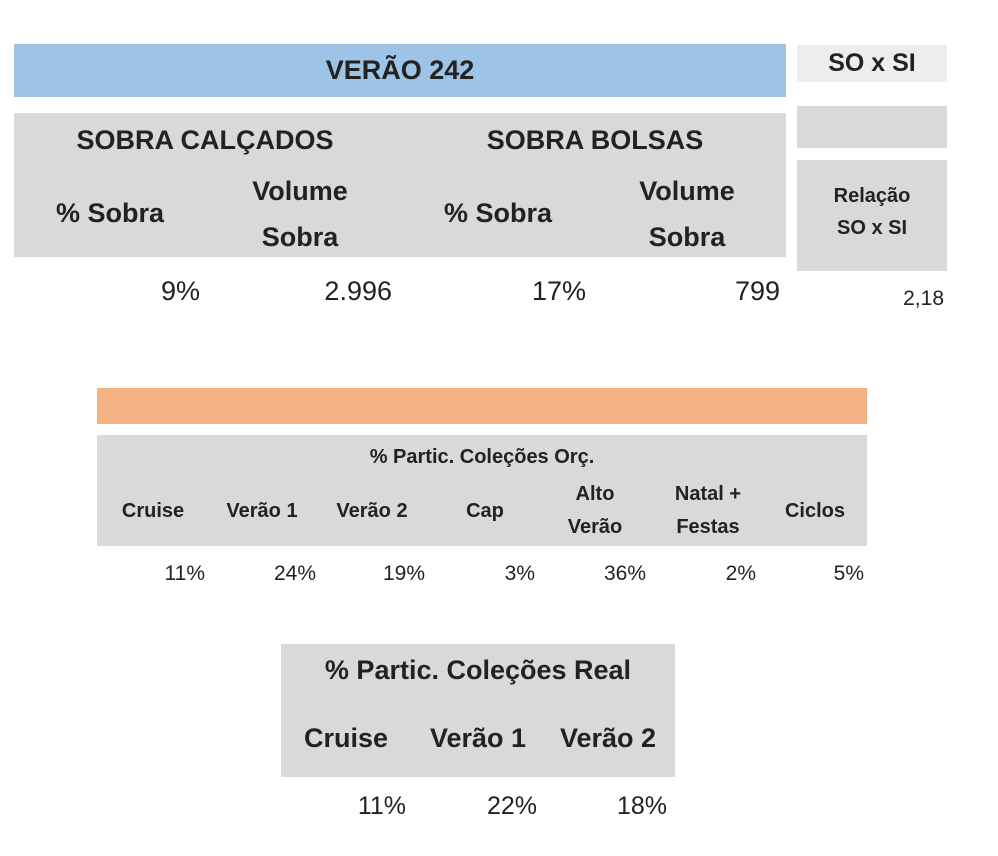  What do you see at coordinates (708, 527) in the screenshot?
I see `orcado-col-label-line2: Festas` at bounding box center [708, 527].